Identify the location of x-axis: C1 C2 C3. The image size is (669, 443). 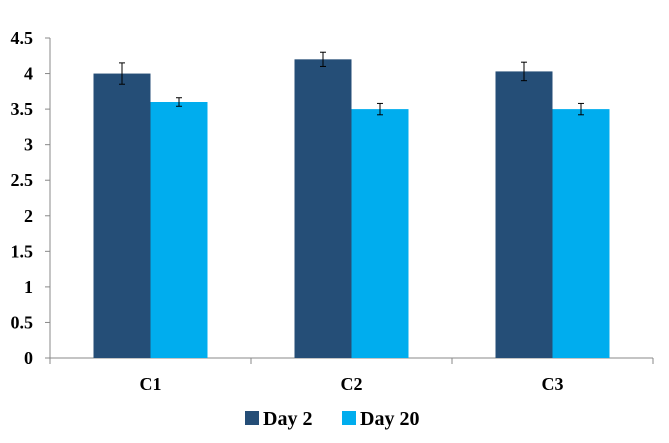
(351, 375).